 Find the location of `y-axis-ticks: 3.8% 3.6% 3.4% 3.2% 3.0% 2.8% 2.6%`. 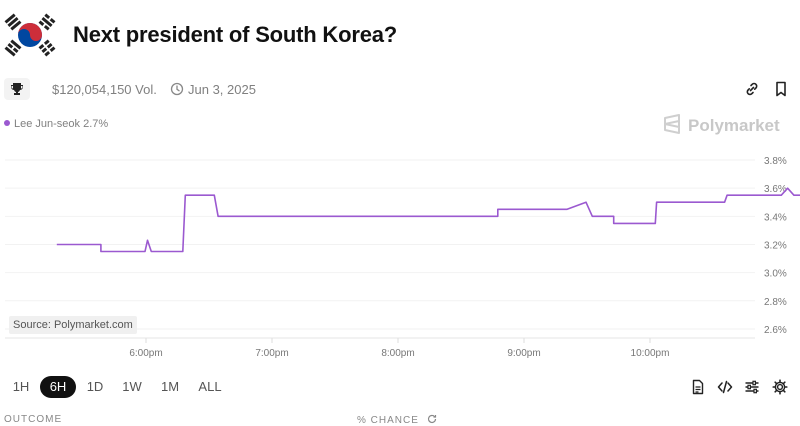

y-axis-ticks: 3.8% 3.6% 3.4% 3.2% 3.0% 2.8% 2.6% is located at coordinates (775, 246).